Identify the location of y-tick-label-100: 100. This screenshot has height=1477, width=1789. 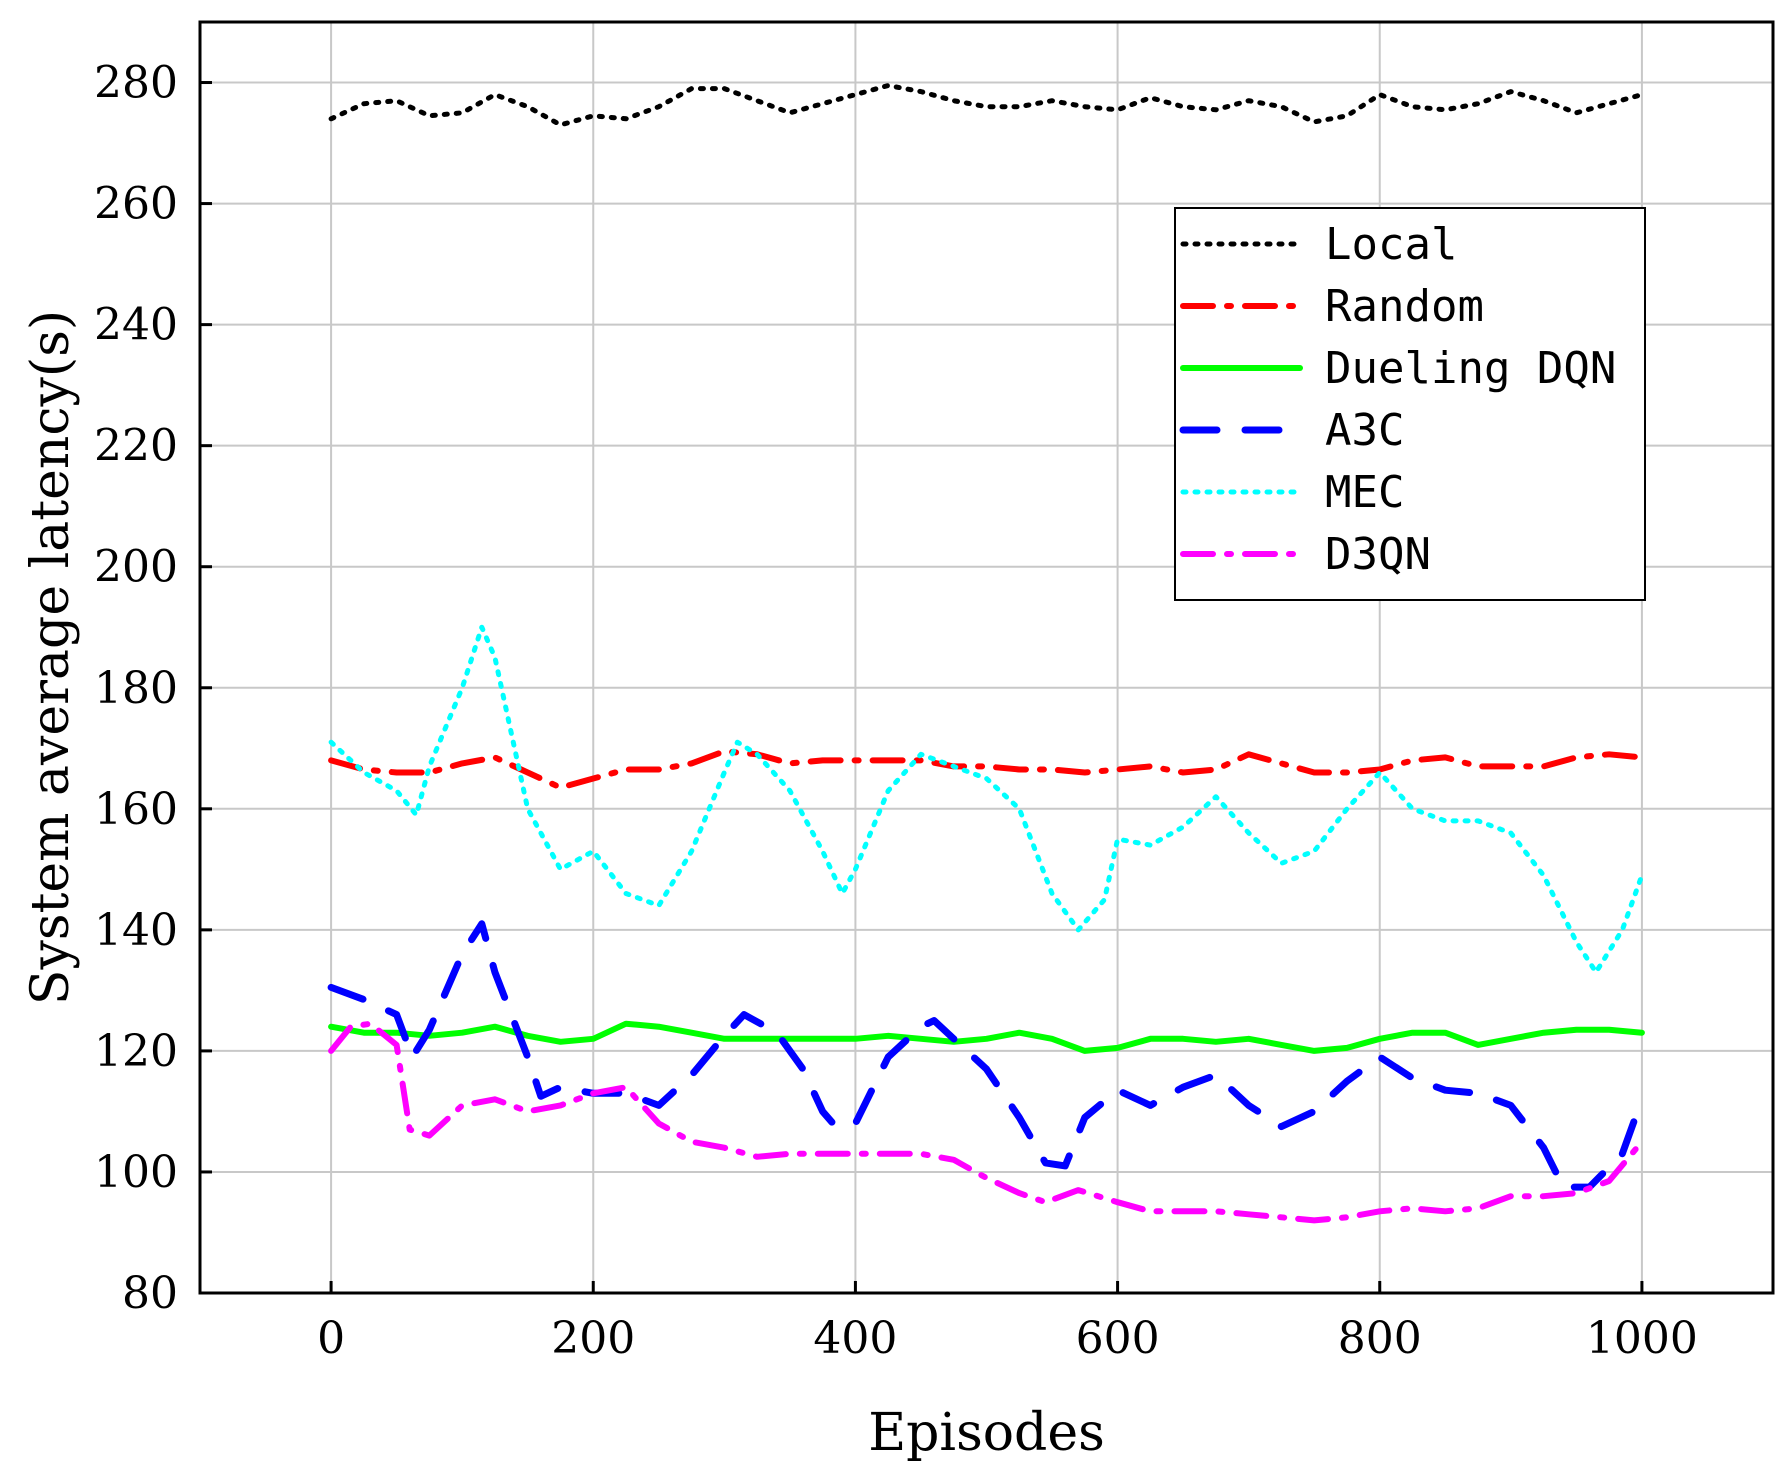
(136, 1172).